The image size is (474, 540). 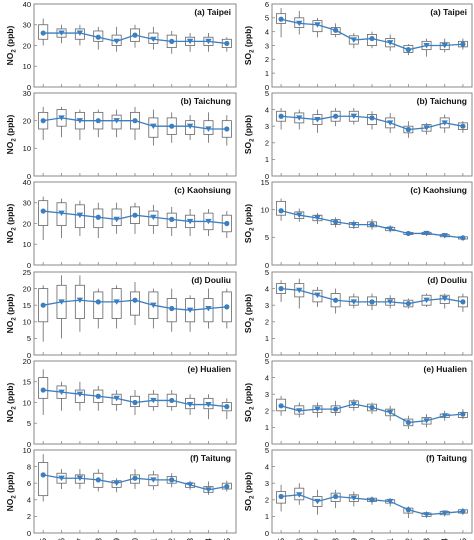 What do you see at coordinates (121, 224) in the screenshot?
I see `panel-5: 0 10 20 30 40 NO2 (ppb) (c) Kaohsiung` at bounding box center [121, 224].